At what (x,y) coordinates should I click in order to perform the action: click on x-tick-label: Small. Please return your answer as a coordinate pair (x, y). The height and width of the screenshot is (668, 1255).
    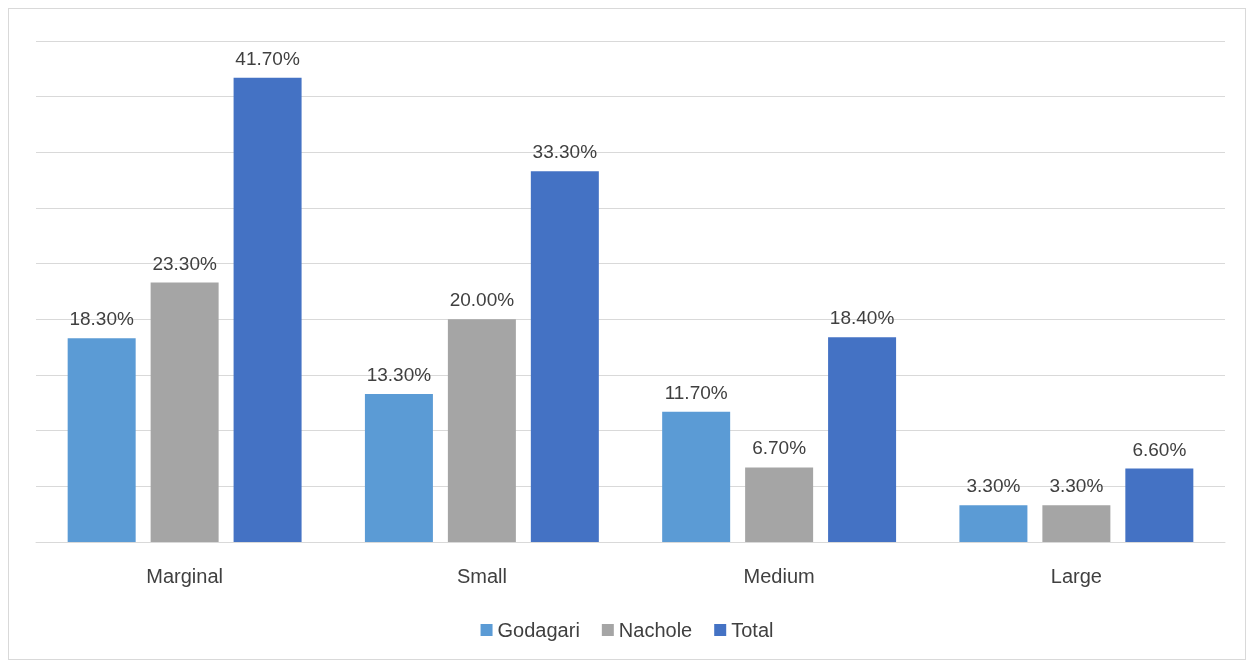
    Looking at the image, I should click on (481, 576).